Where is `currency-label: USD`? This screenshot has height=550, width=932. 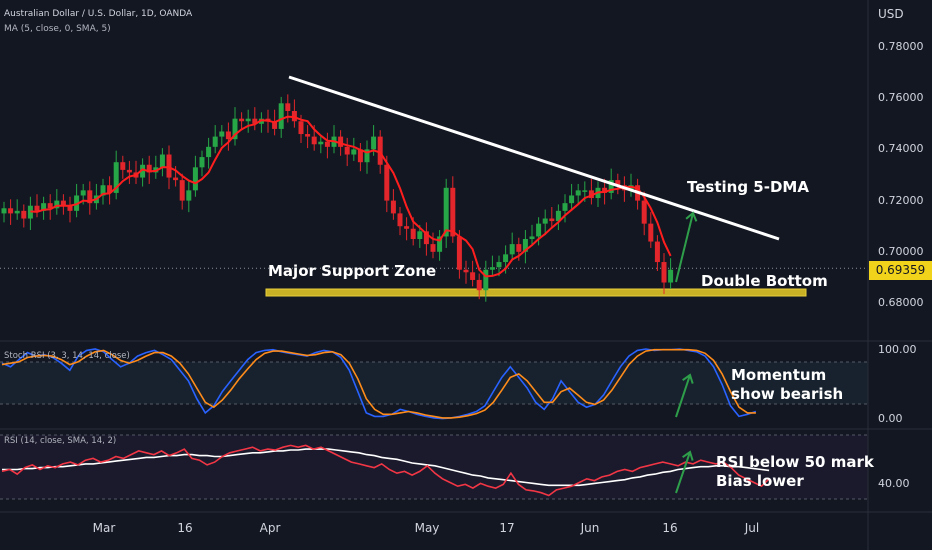 currency-label: USD is located at coordinates (891, 14).